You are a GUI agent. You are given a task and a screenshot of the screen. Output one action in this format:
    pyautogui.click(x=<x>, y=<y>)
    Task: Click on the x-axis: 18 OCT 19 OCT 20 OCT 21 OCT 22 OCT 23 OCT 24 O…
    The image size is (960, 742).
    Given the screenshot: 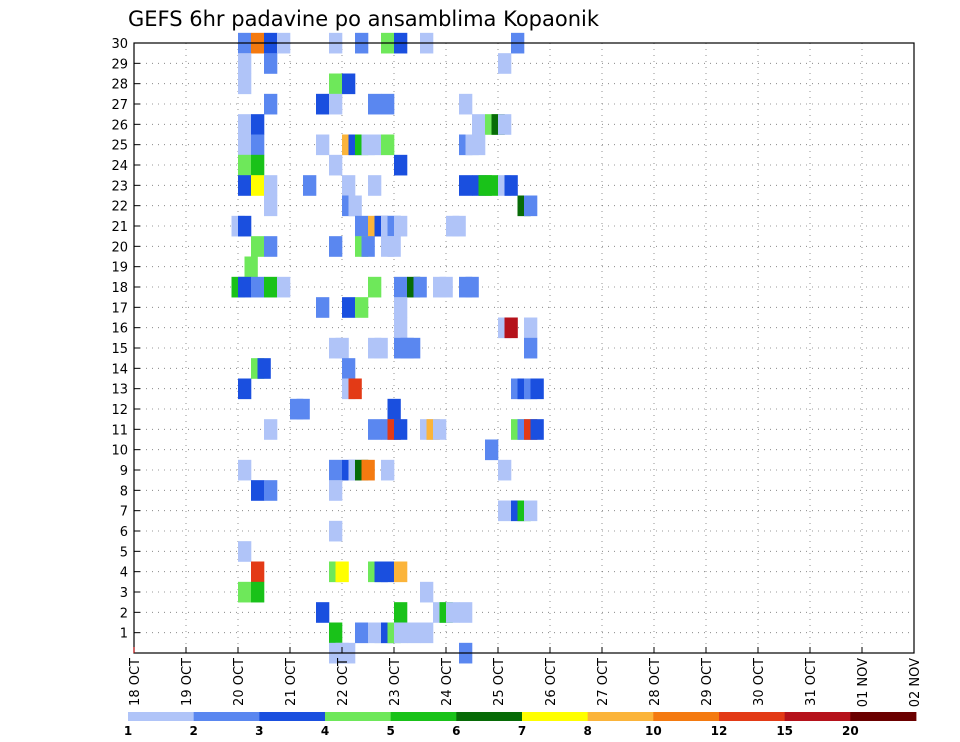 What is the action you would take?
    pyautogui.click(x=525, y=677)
    